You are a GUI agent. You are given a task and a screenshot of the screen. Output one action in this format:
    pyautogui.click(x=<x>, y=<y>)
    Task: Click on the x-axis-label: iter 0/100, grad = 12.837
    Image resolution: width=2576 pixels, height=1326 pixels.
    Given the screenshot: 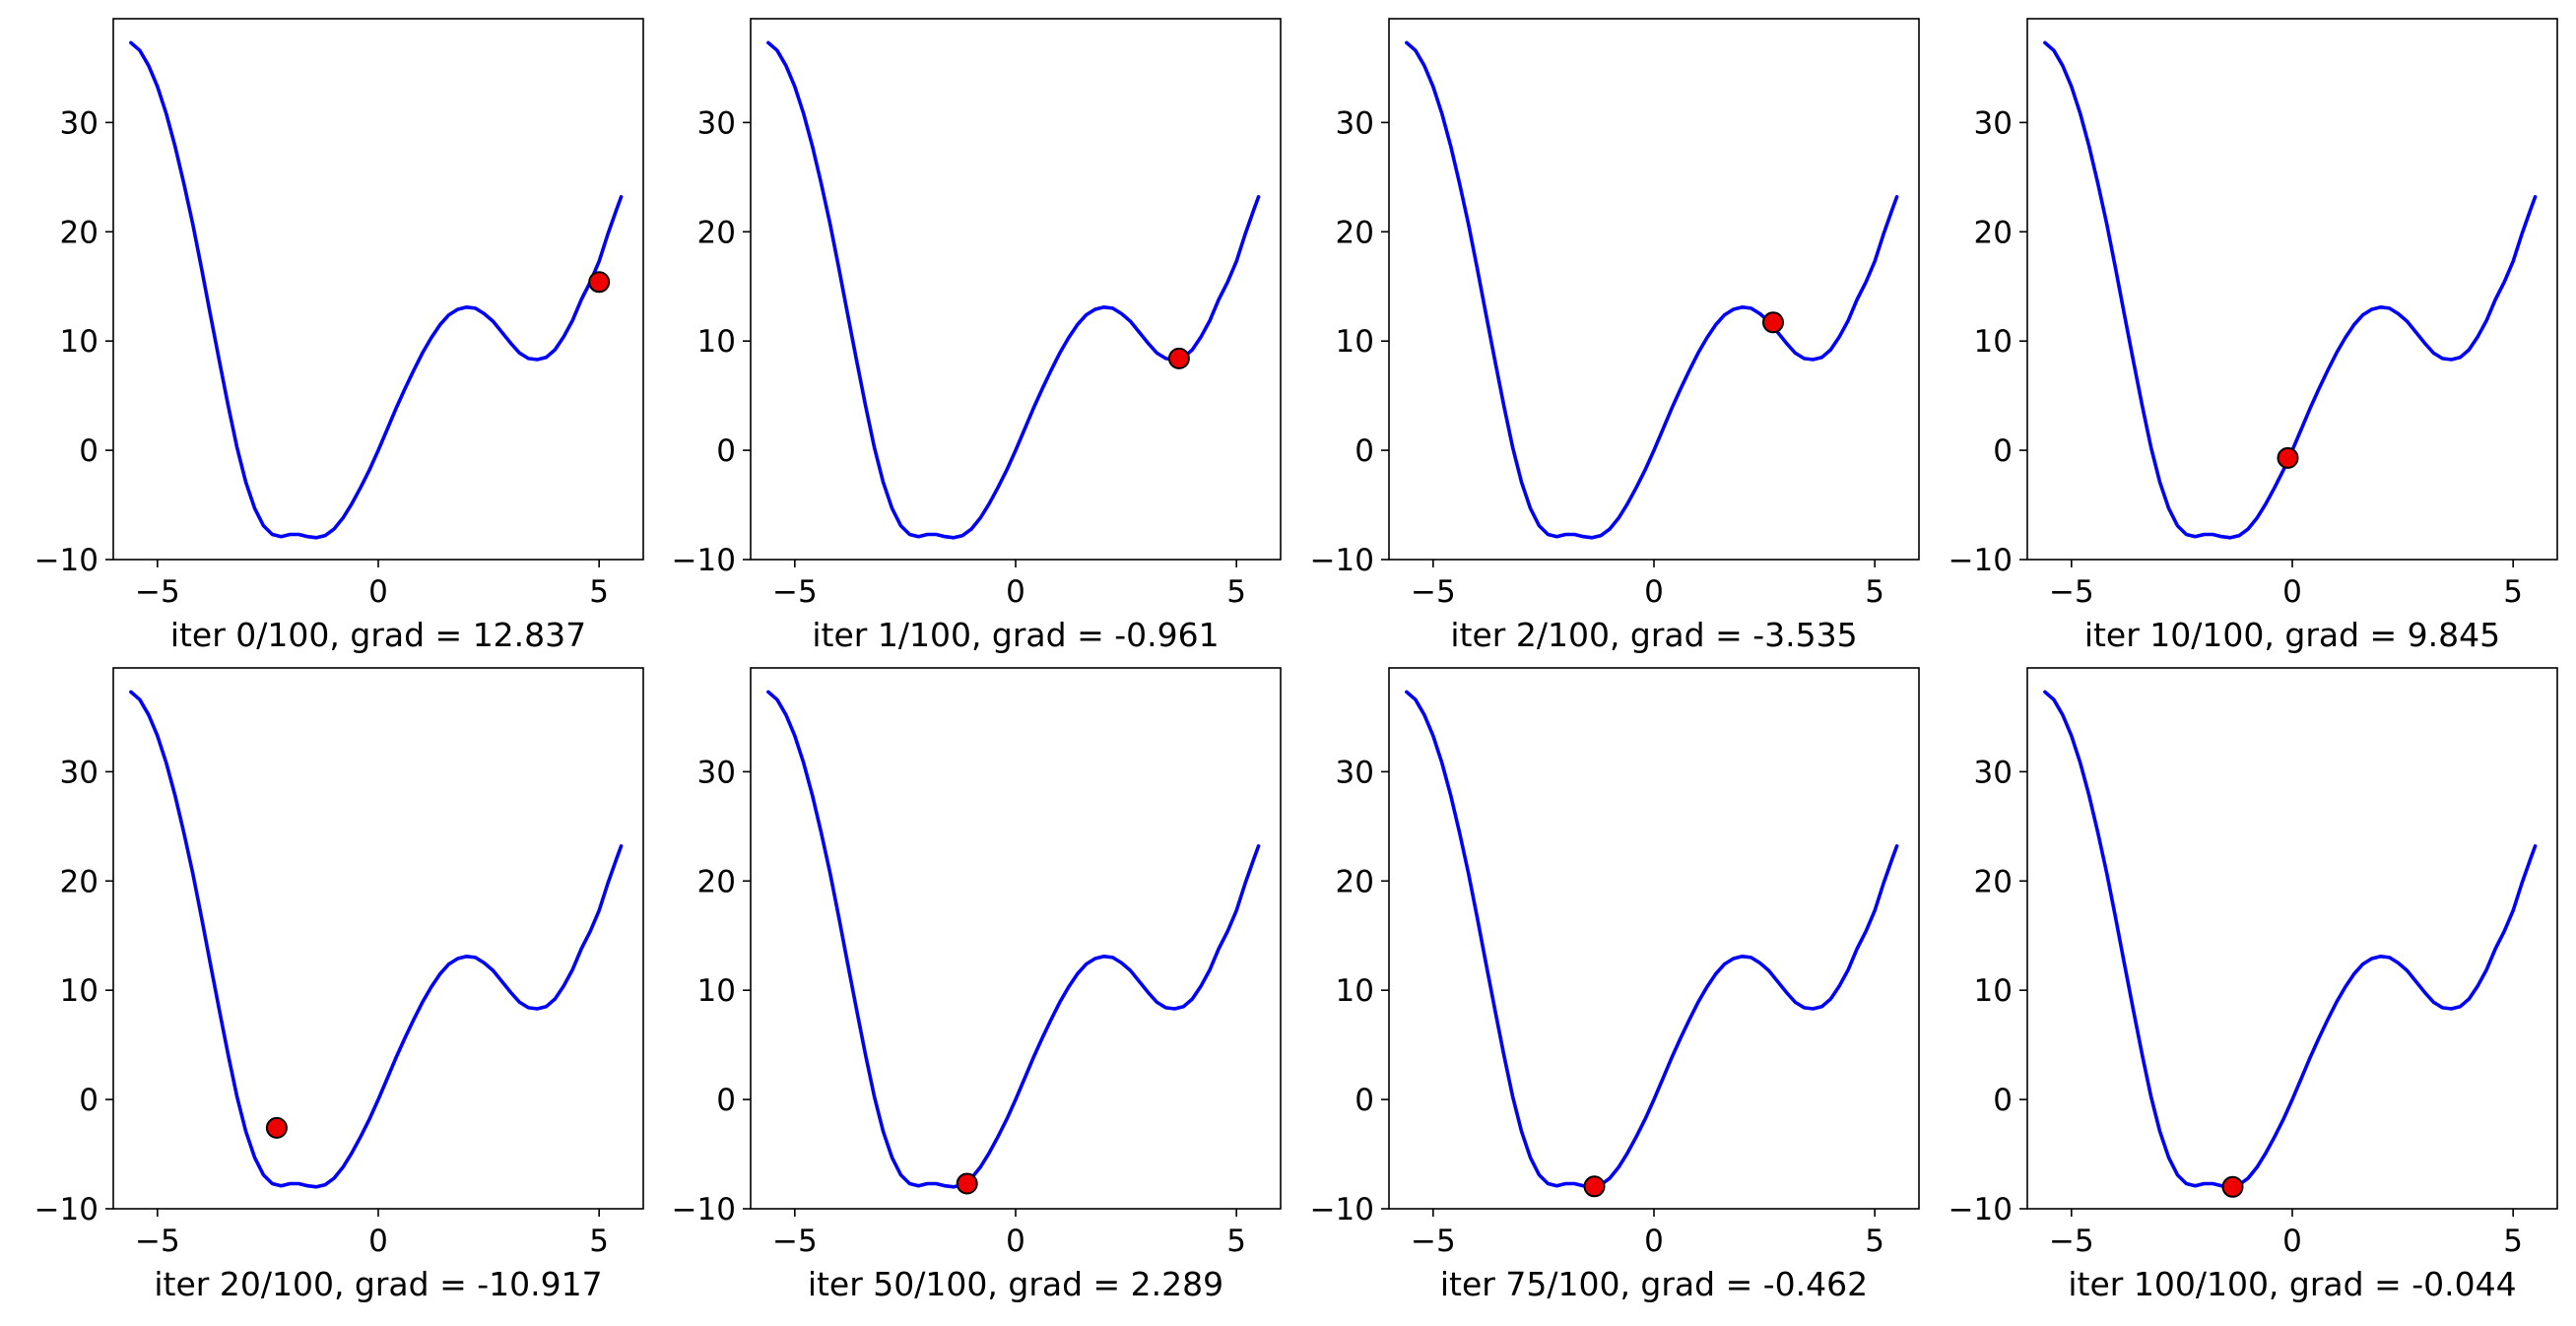 What is the action you would take?
    pyautogui.click(x=378, y=635)
    